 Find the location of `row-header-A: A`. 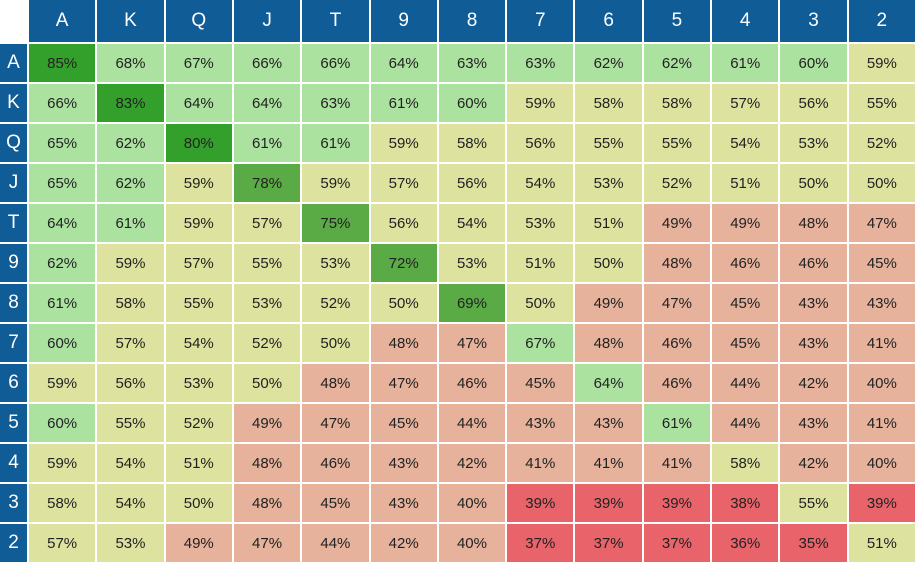

row-header-A: A is located at coordinates (13, 63).